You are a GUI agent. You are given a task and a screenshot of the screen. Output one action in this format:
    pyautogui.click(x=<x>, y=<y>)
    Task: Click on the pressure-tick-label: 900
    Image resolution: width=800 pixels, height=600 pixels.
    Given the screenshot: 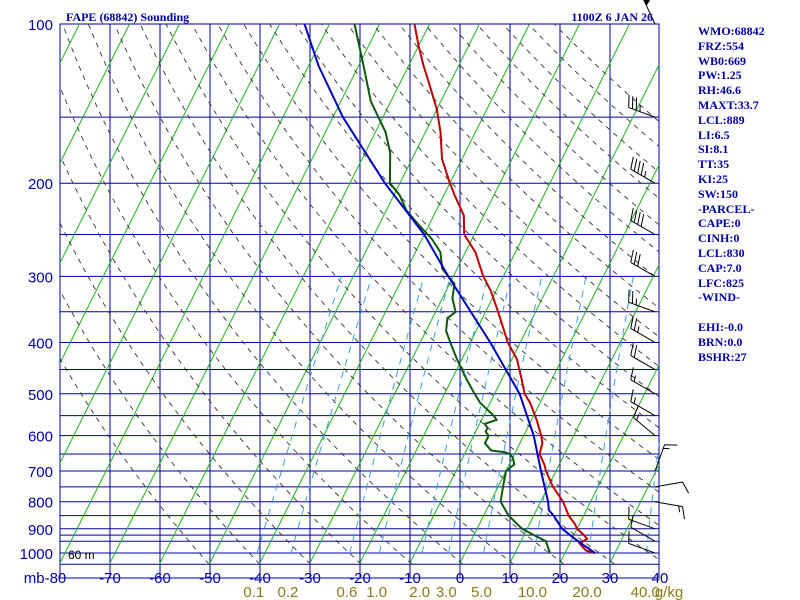 What is the action you would take?
    pyautogui.click(x=40, y=530)
    